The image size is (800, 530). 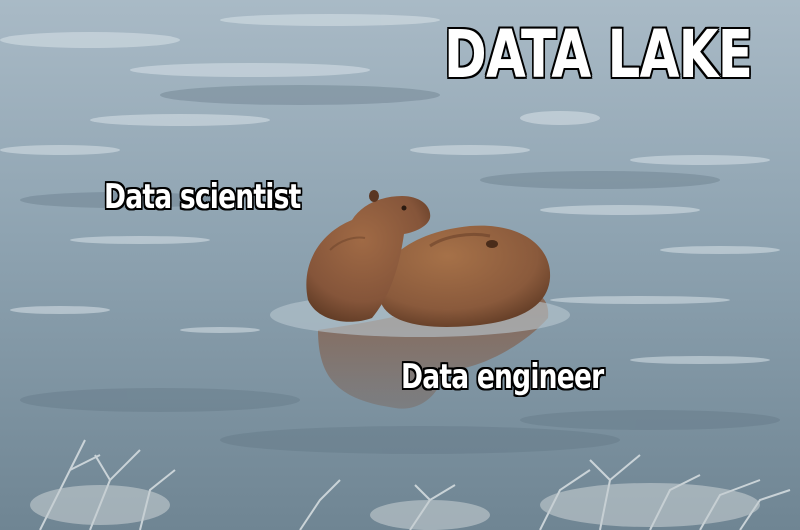 I want to click on label-data-engineer: Data engineer, so click(x=502, y=377).